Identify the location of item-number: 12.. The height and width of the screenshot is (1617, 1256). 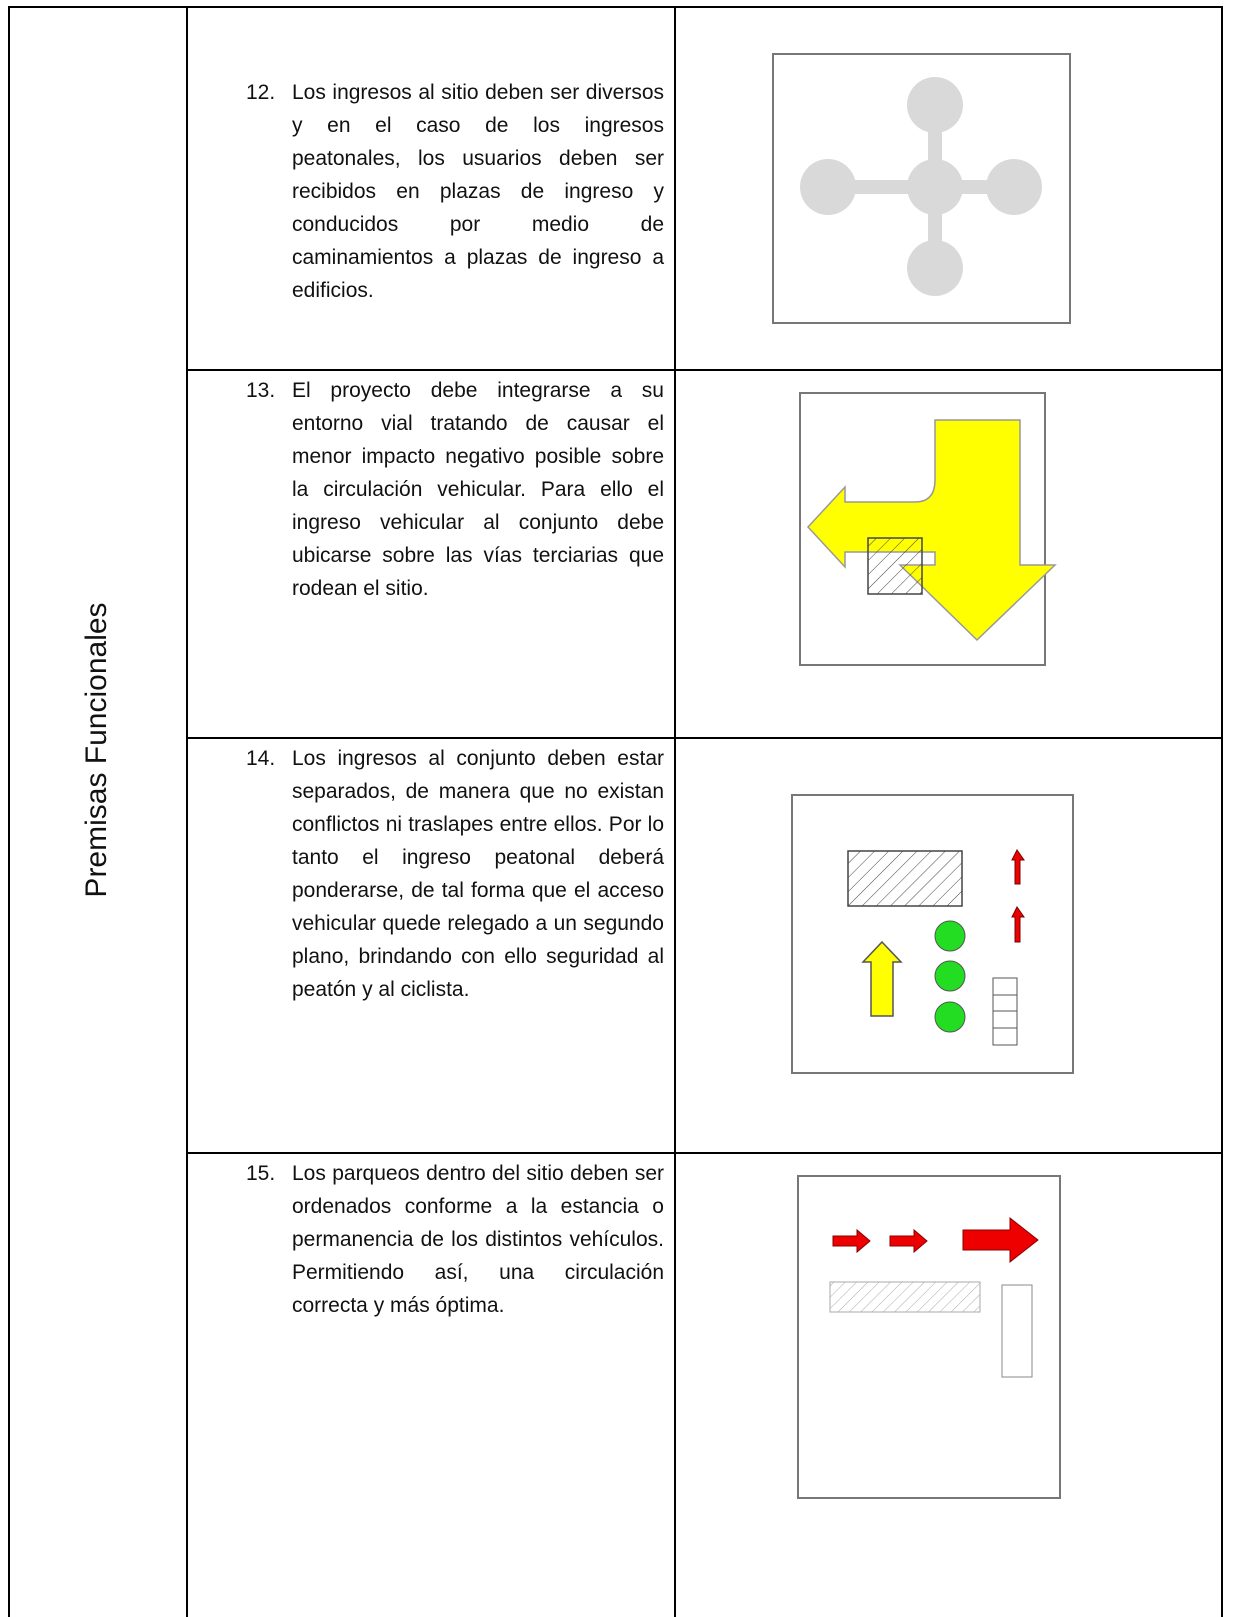
(261, 92).